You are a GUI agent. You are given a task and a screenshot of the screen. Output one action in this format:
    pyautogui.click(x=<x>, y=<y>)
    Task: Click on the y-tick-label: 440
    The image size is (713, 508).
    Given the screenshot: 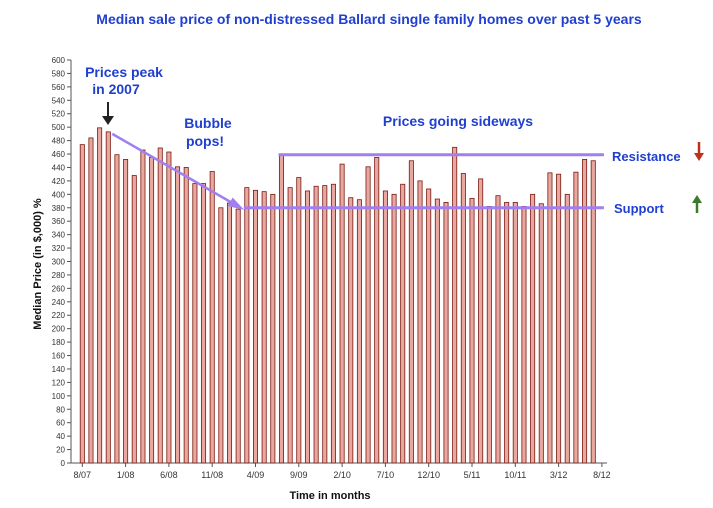 What is the action you would take?
    pyautogui.click(x=59, y=167)
    